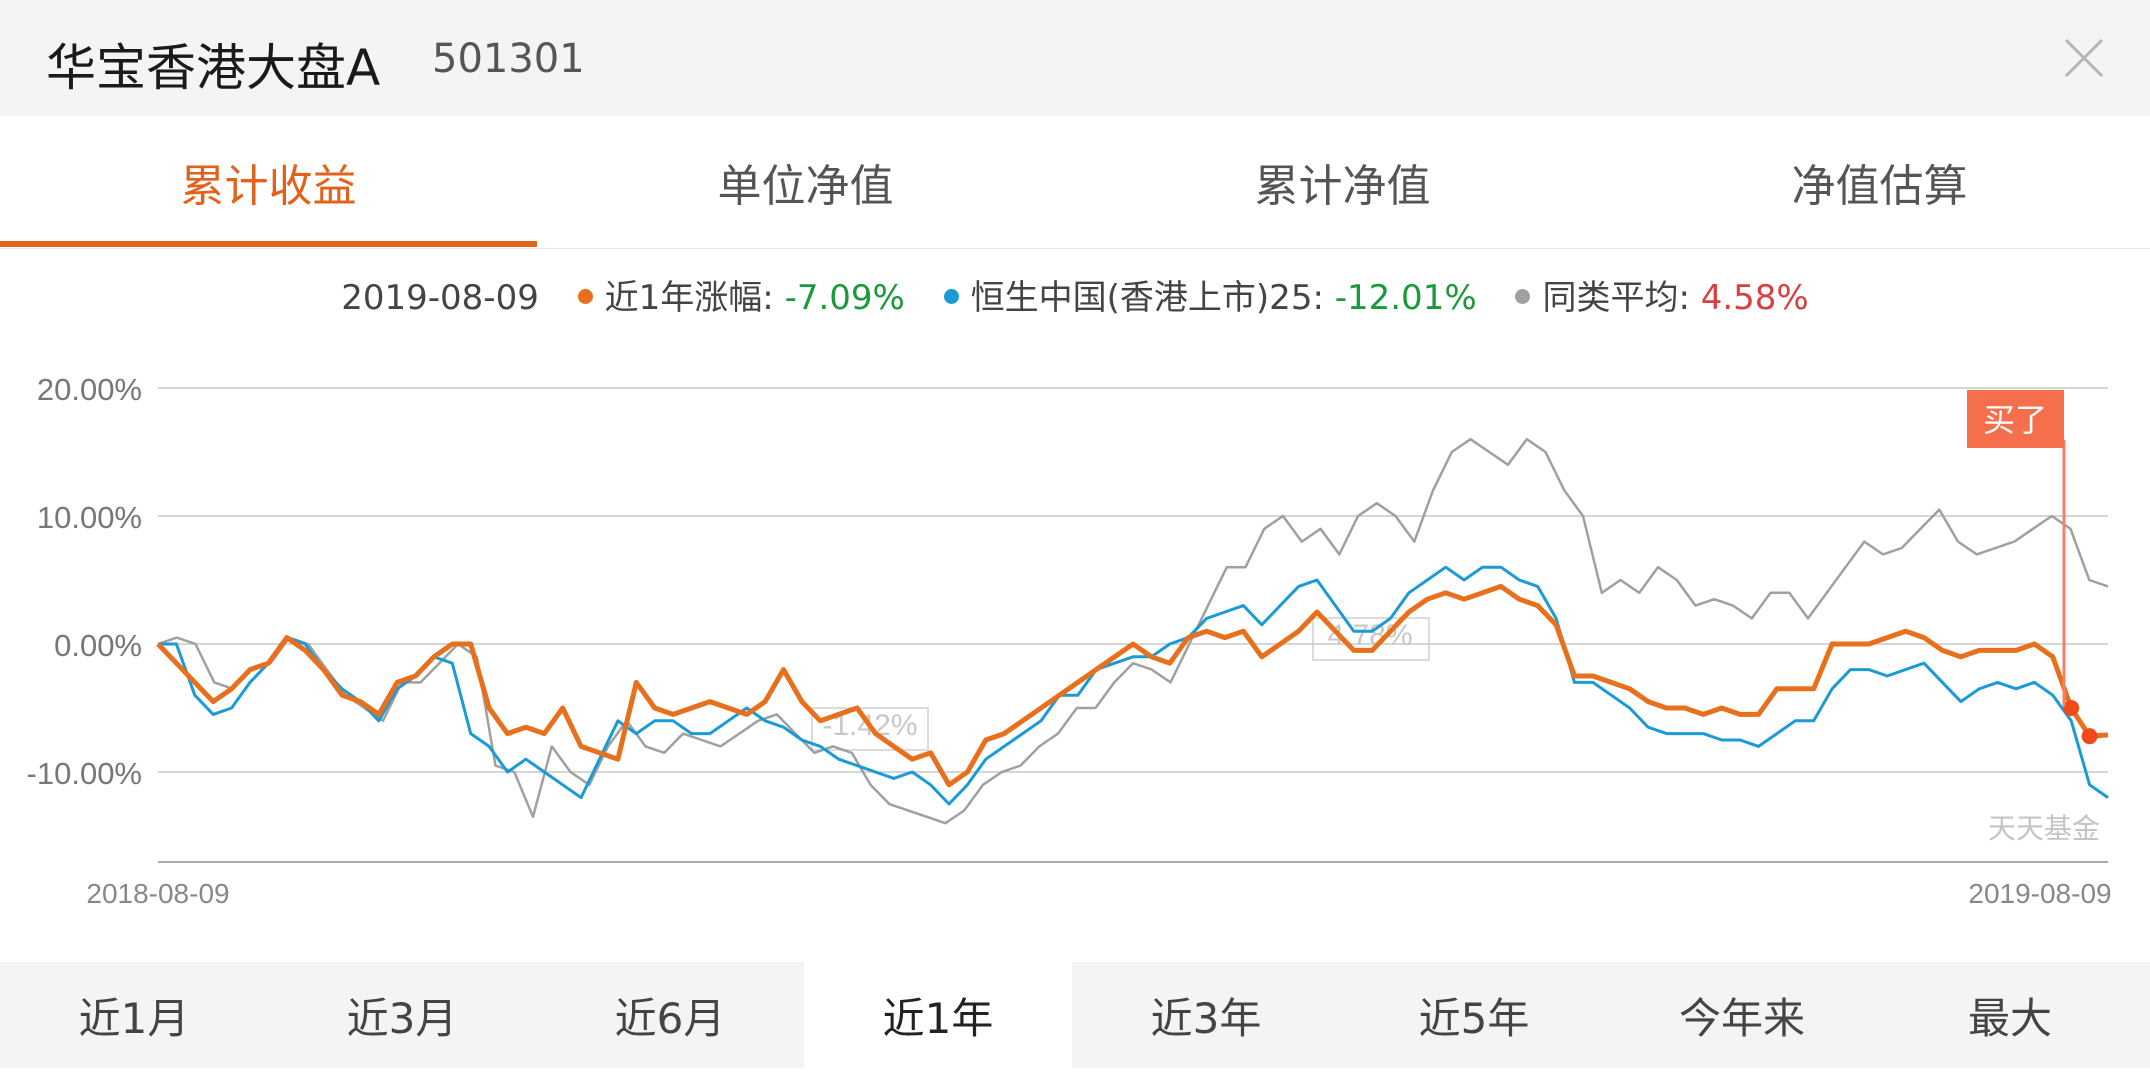  What do you see at coordinates (89, 517) in the screenshot?
I see `y-tick-label: 10.00%` at bounding box center [89, 517].